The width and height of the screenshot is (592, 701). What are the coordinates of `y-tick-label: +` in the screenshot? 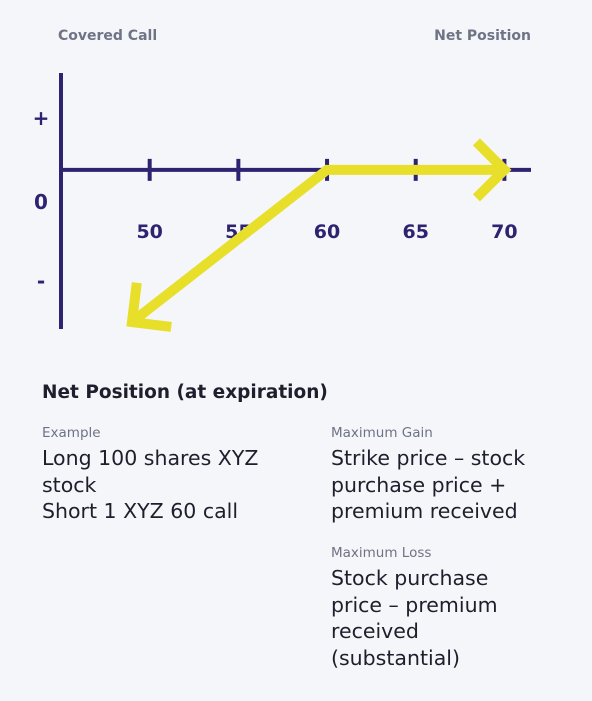 It's located at (41, 118).